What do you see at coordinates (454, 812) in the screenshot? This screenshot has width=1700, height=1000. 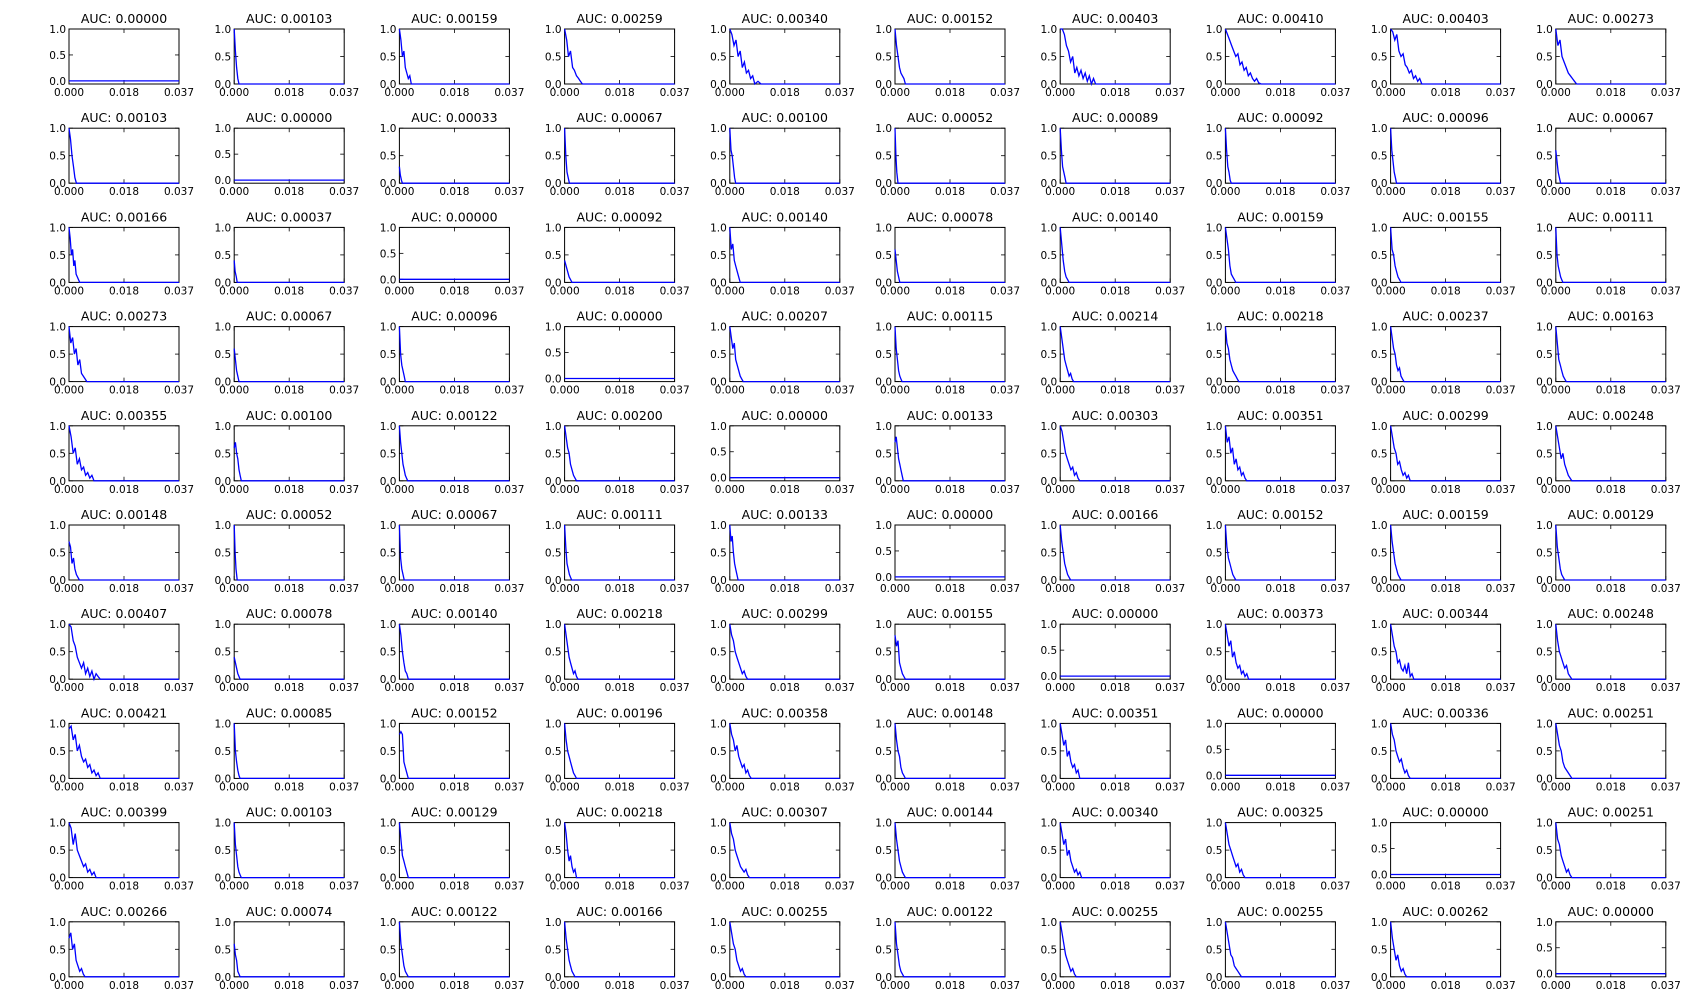 I see `subplot-title: AUC: 0.00129` at bounding box center [454, 812].